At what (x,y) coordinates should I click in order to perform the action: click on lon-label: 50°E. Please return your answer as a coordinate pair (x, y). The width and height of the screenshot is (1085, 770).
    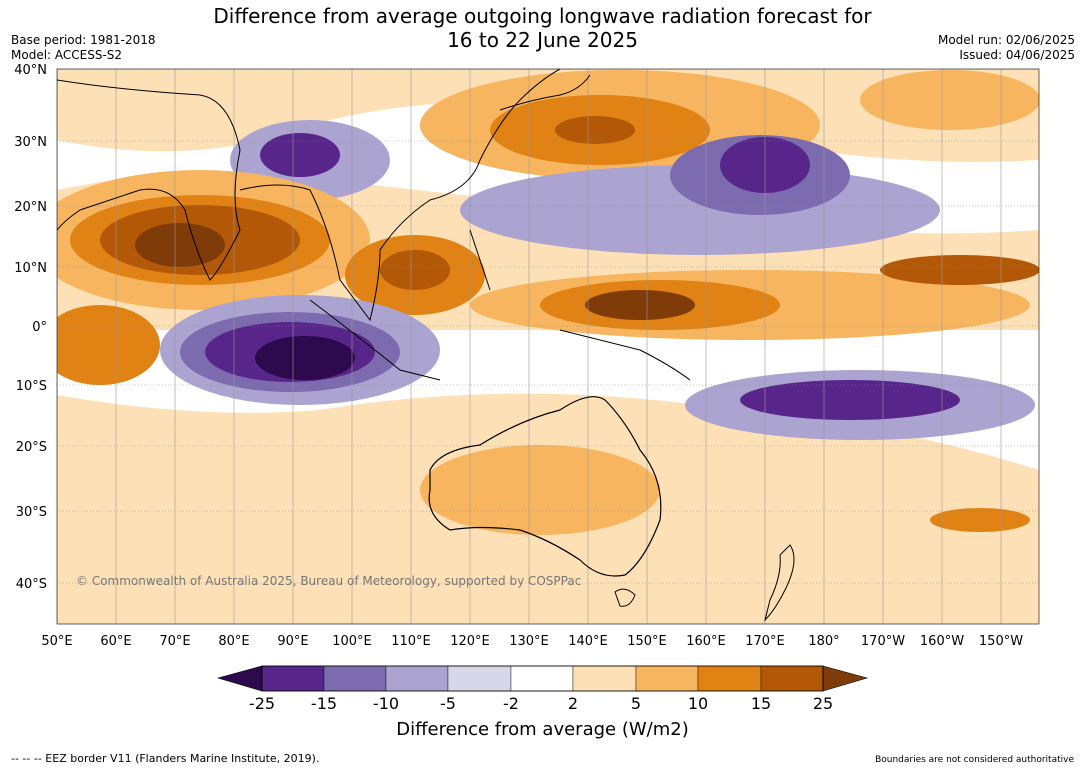
    Looking at the image, I should click on (56, 641).